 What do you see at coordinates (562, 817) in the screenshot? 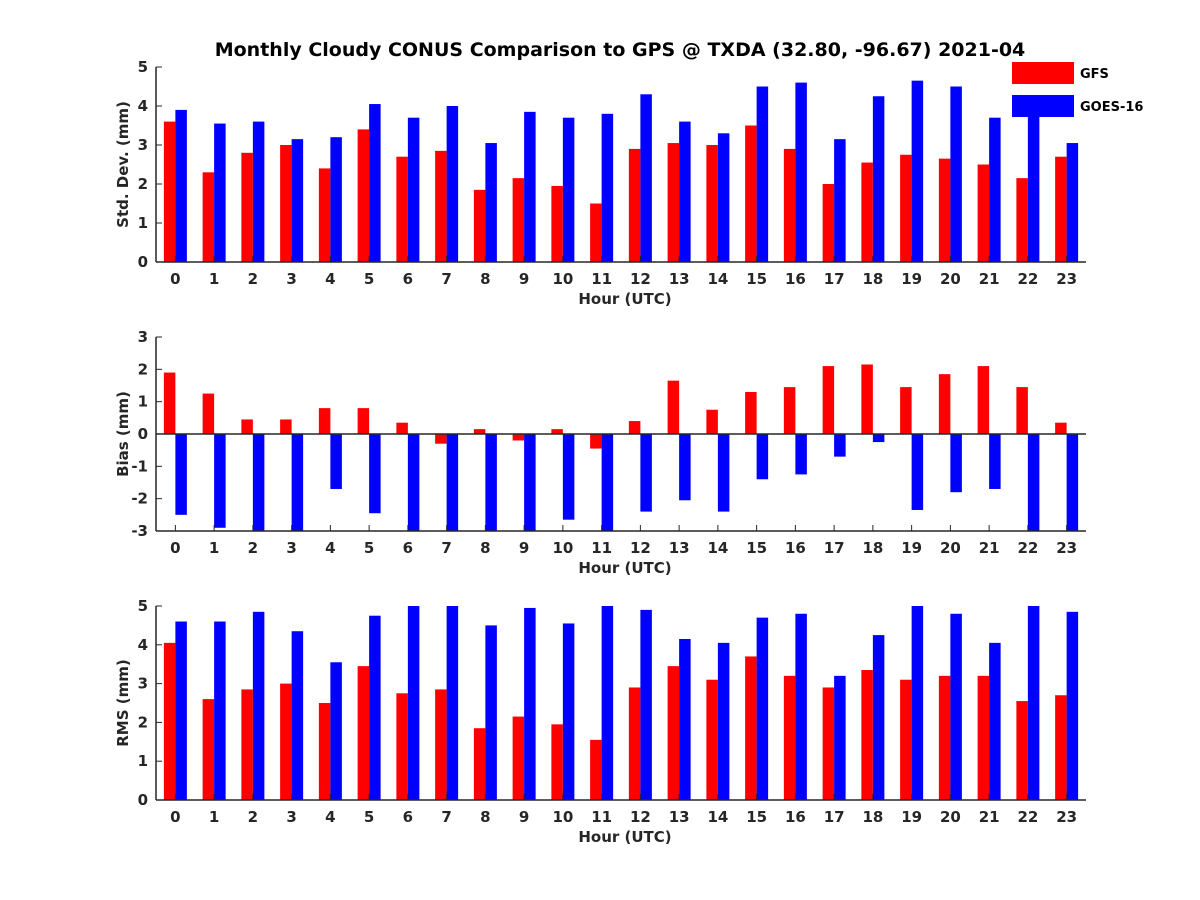
I see `x-tick-label: 10` at bounding box center [562, 817].